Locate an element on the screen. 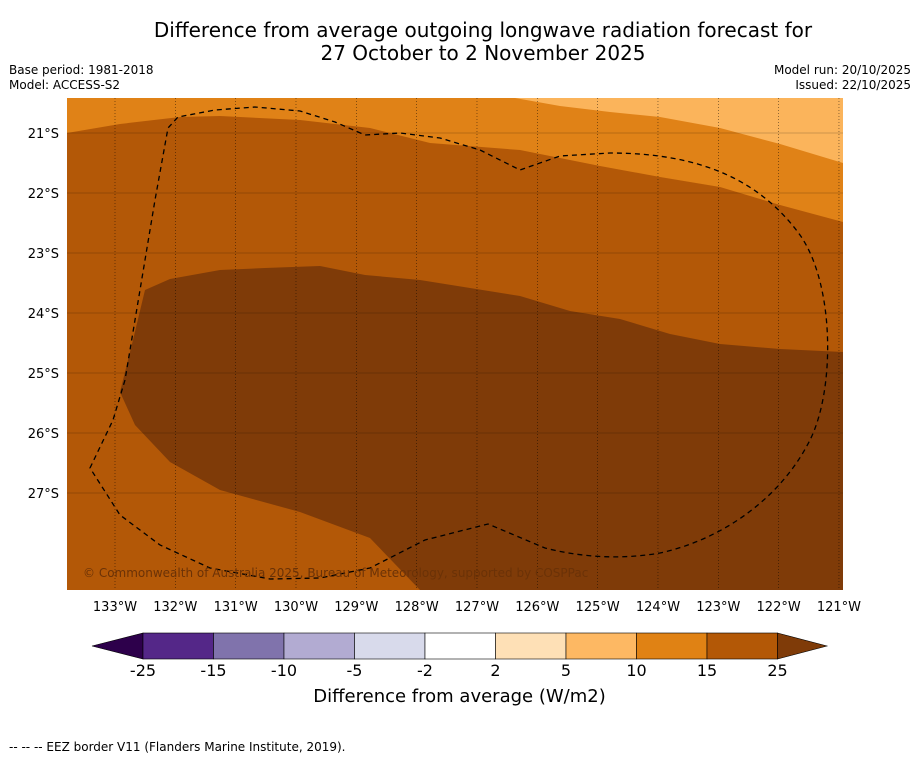 The height and width of the screenshot is (758, 919). latitude-label: 24°S is located at coordinates (43, 314).